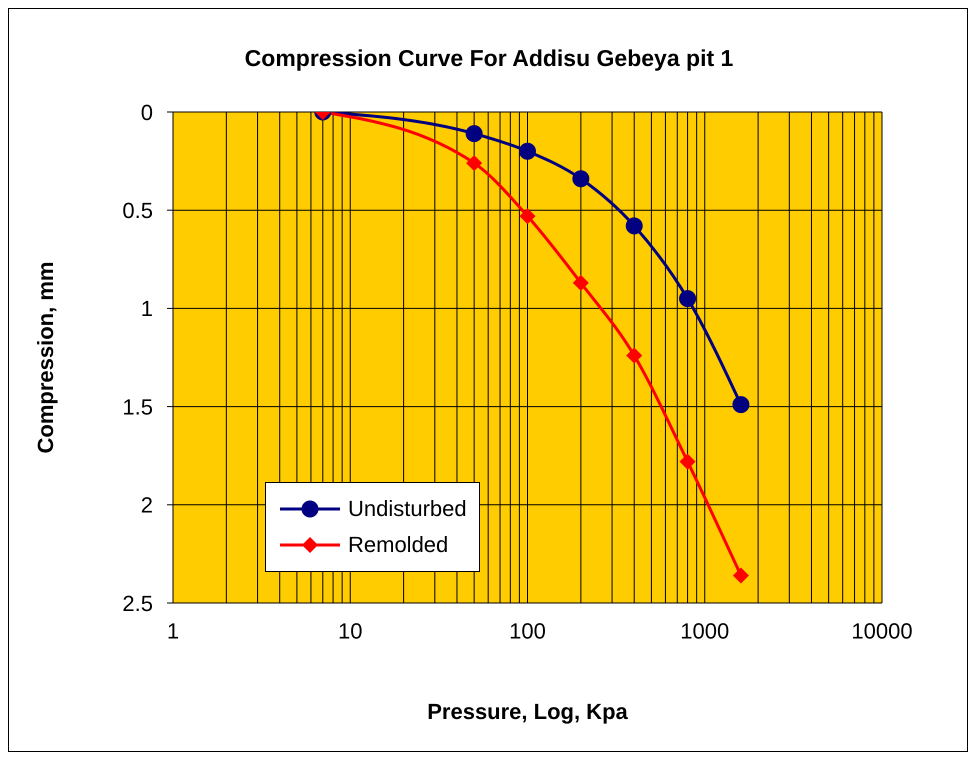 This screenshot has width=976, height=760. What do you see at coordinates (137, 211) in the screenshot?
I see `y-tick-label: 0.5` at bounding box center [137, 211].